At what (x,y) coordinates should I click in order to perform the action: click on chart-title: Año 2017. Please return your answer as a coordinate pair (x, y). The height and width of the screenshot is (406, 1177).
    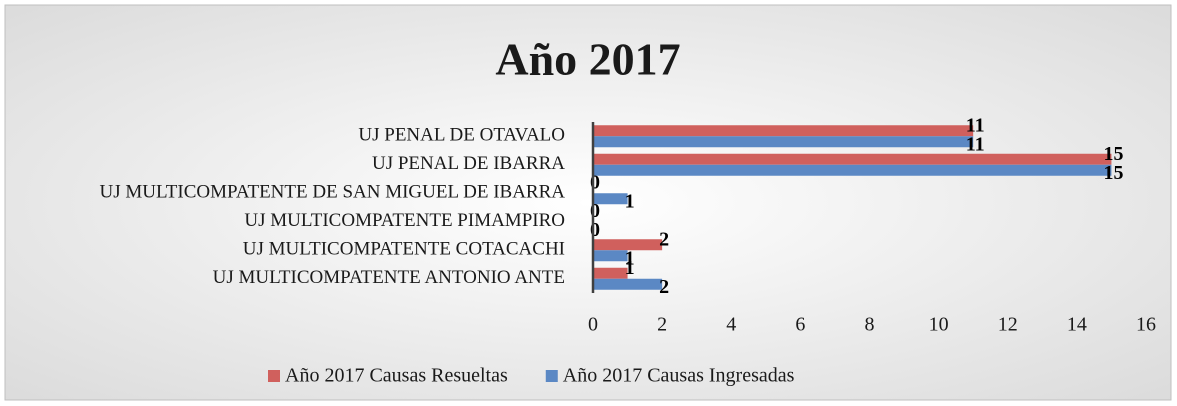
    Looking at the image, I should click on (587, 59).